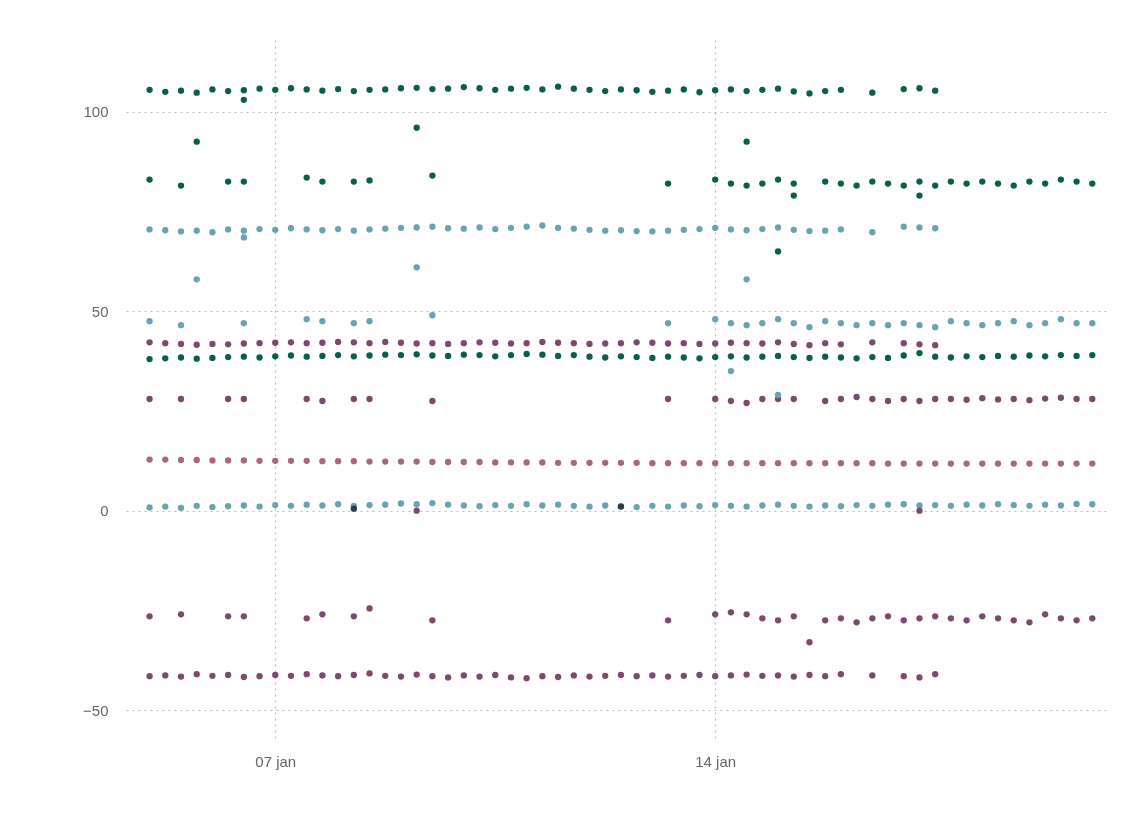  I want to click on y-tick-label: 50, so click(100, 311).